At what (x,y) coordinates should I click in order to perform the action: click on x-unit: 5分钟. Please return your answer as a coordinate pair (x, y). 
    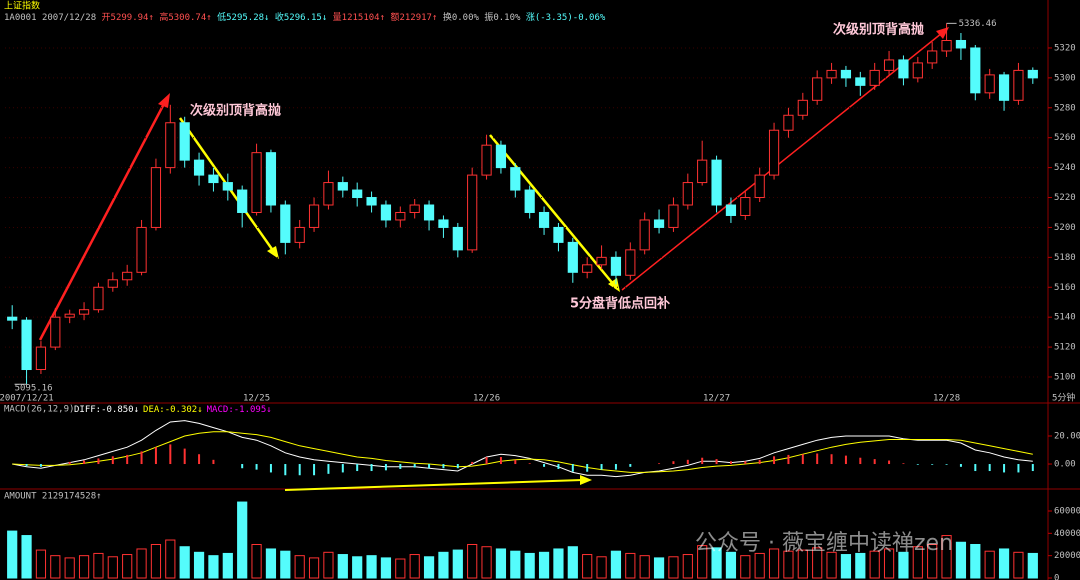
    Looking at the image, I should click on (1063, 398).